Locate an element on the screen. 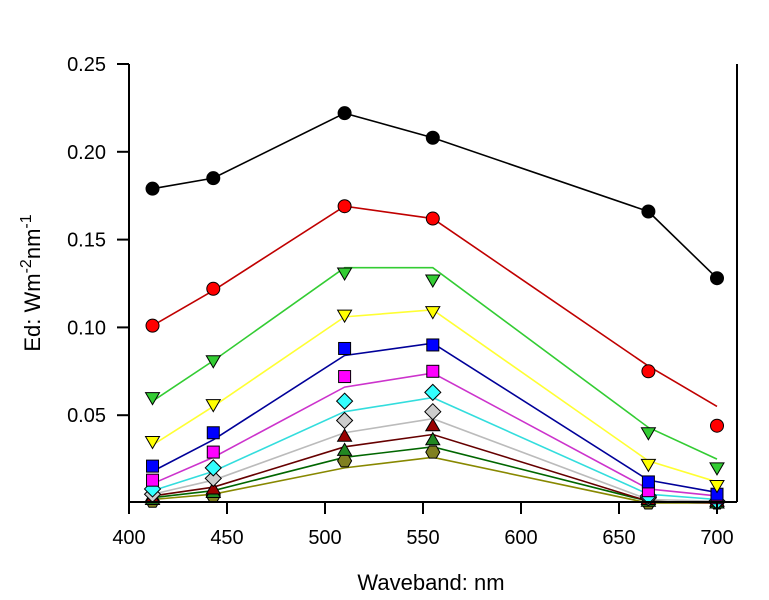 The height and width of the screenshot is (600, 769). y-axis-title-part: nm is located at coordinates (32, 244).